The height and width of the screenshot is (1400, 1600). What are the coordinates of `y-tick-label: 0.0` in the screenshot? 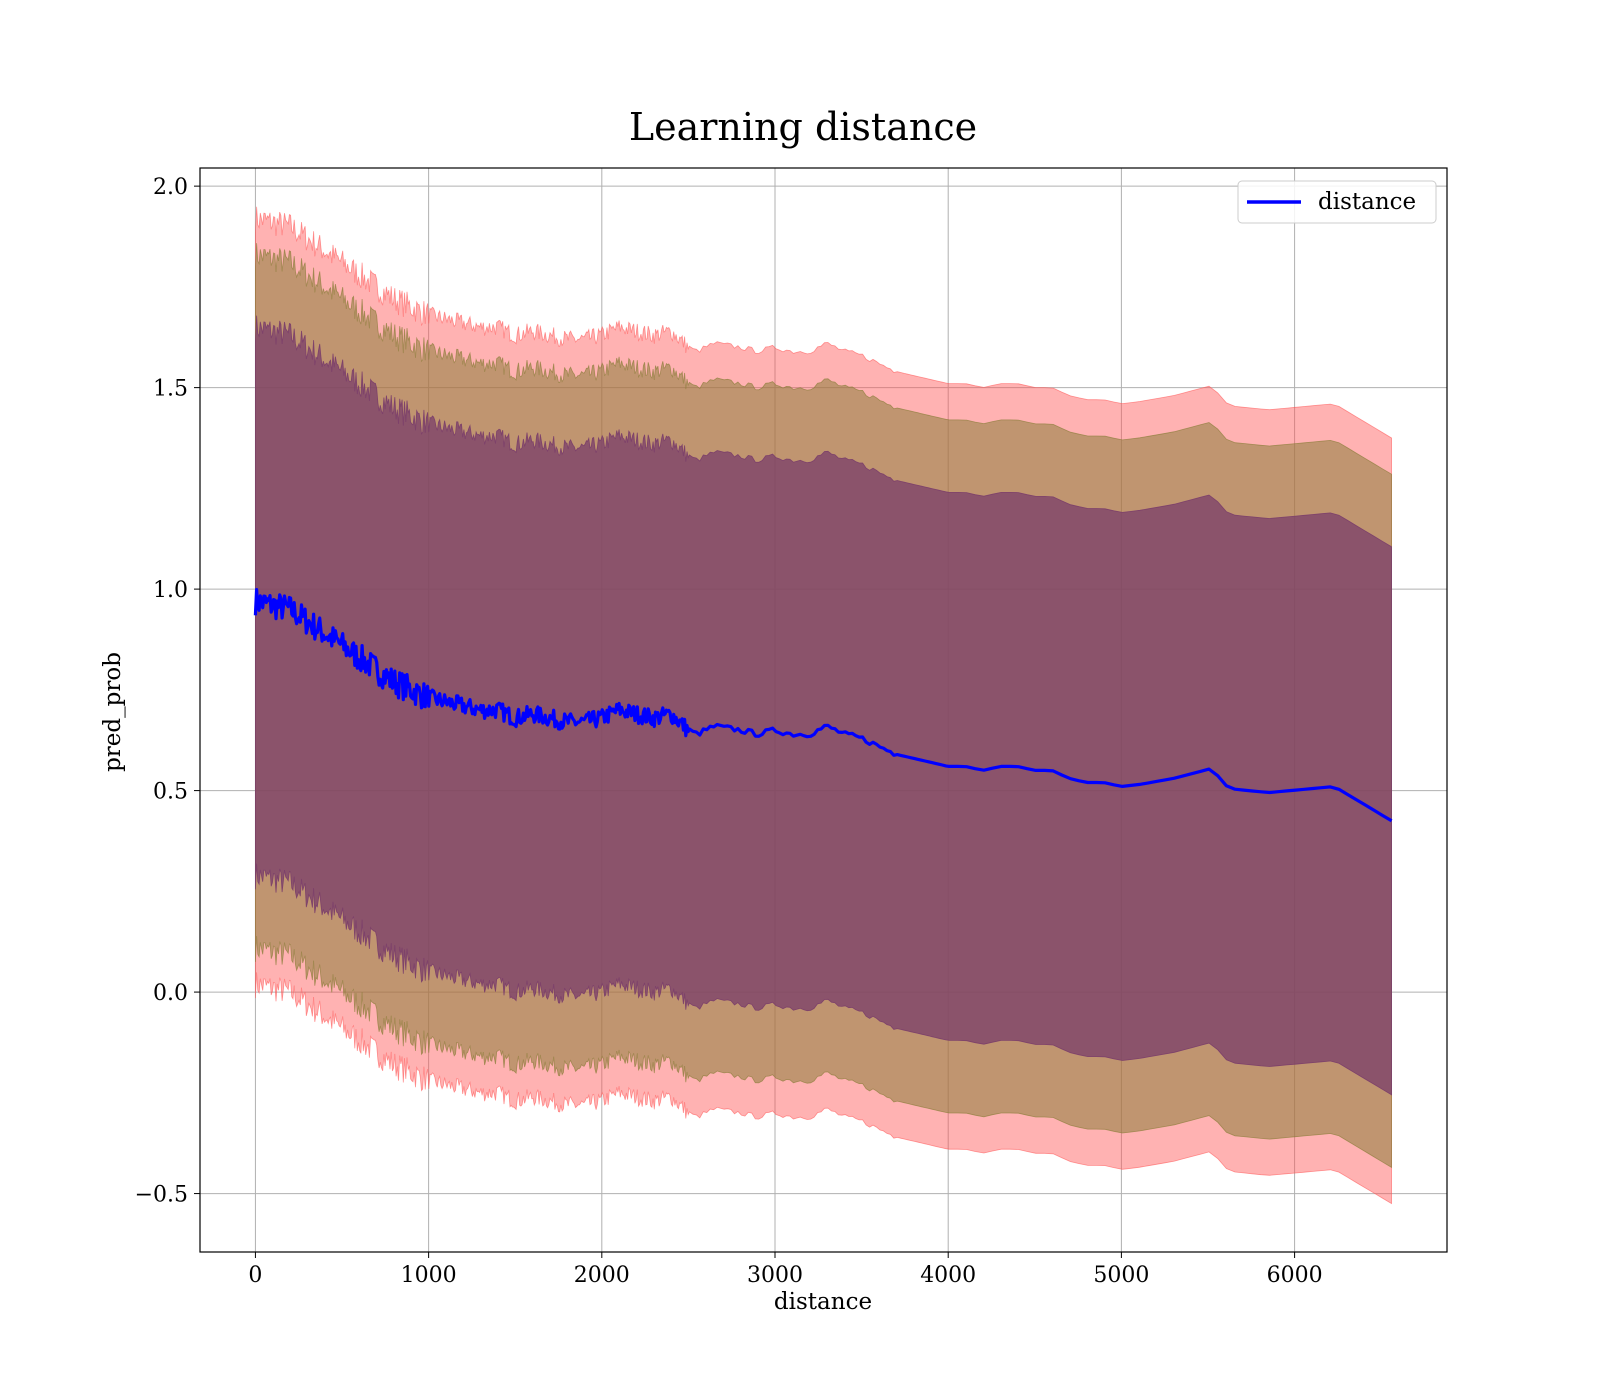 It's located at (170, 993).